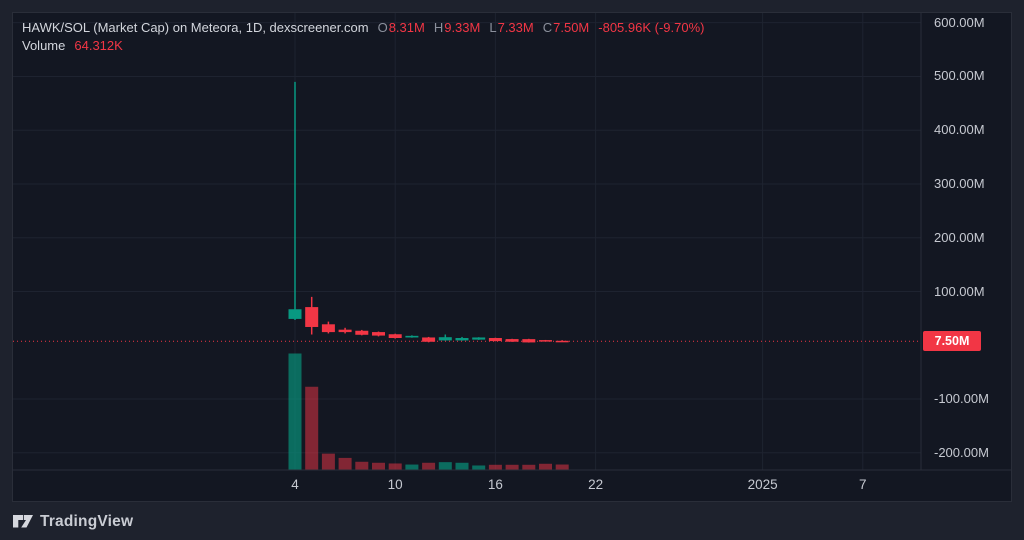 The width and height of the screenshot is (1024, 540). Describe the element at coordinates (98, 45) in the screenshot. I see `volume-value: 64.312K` at that location.